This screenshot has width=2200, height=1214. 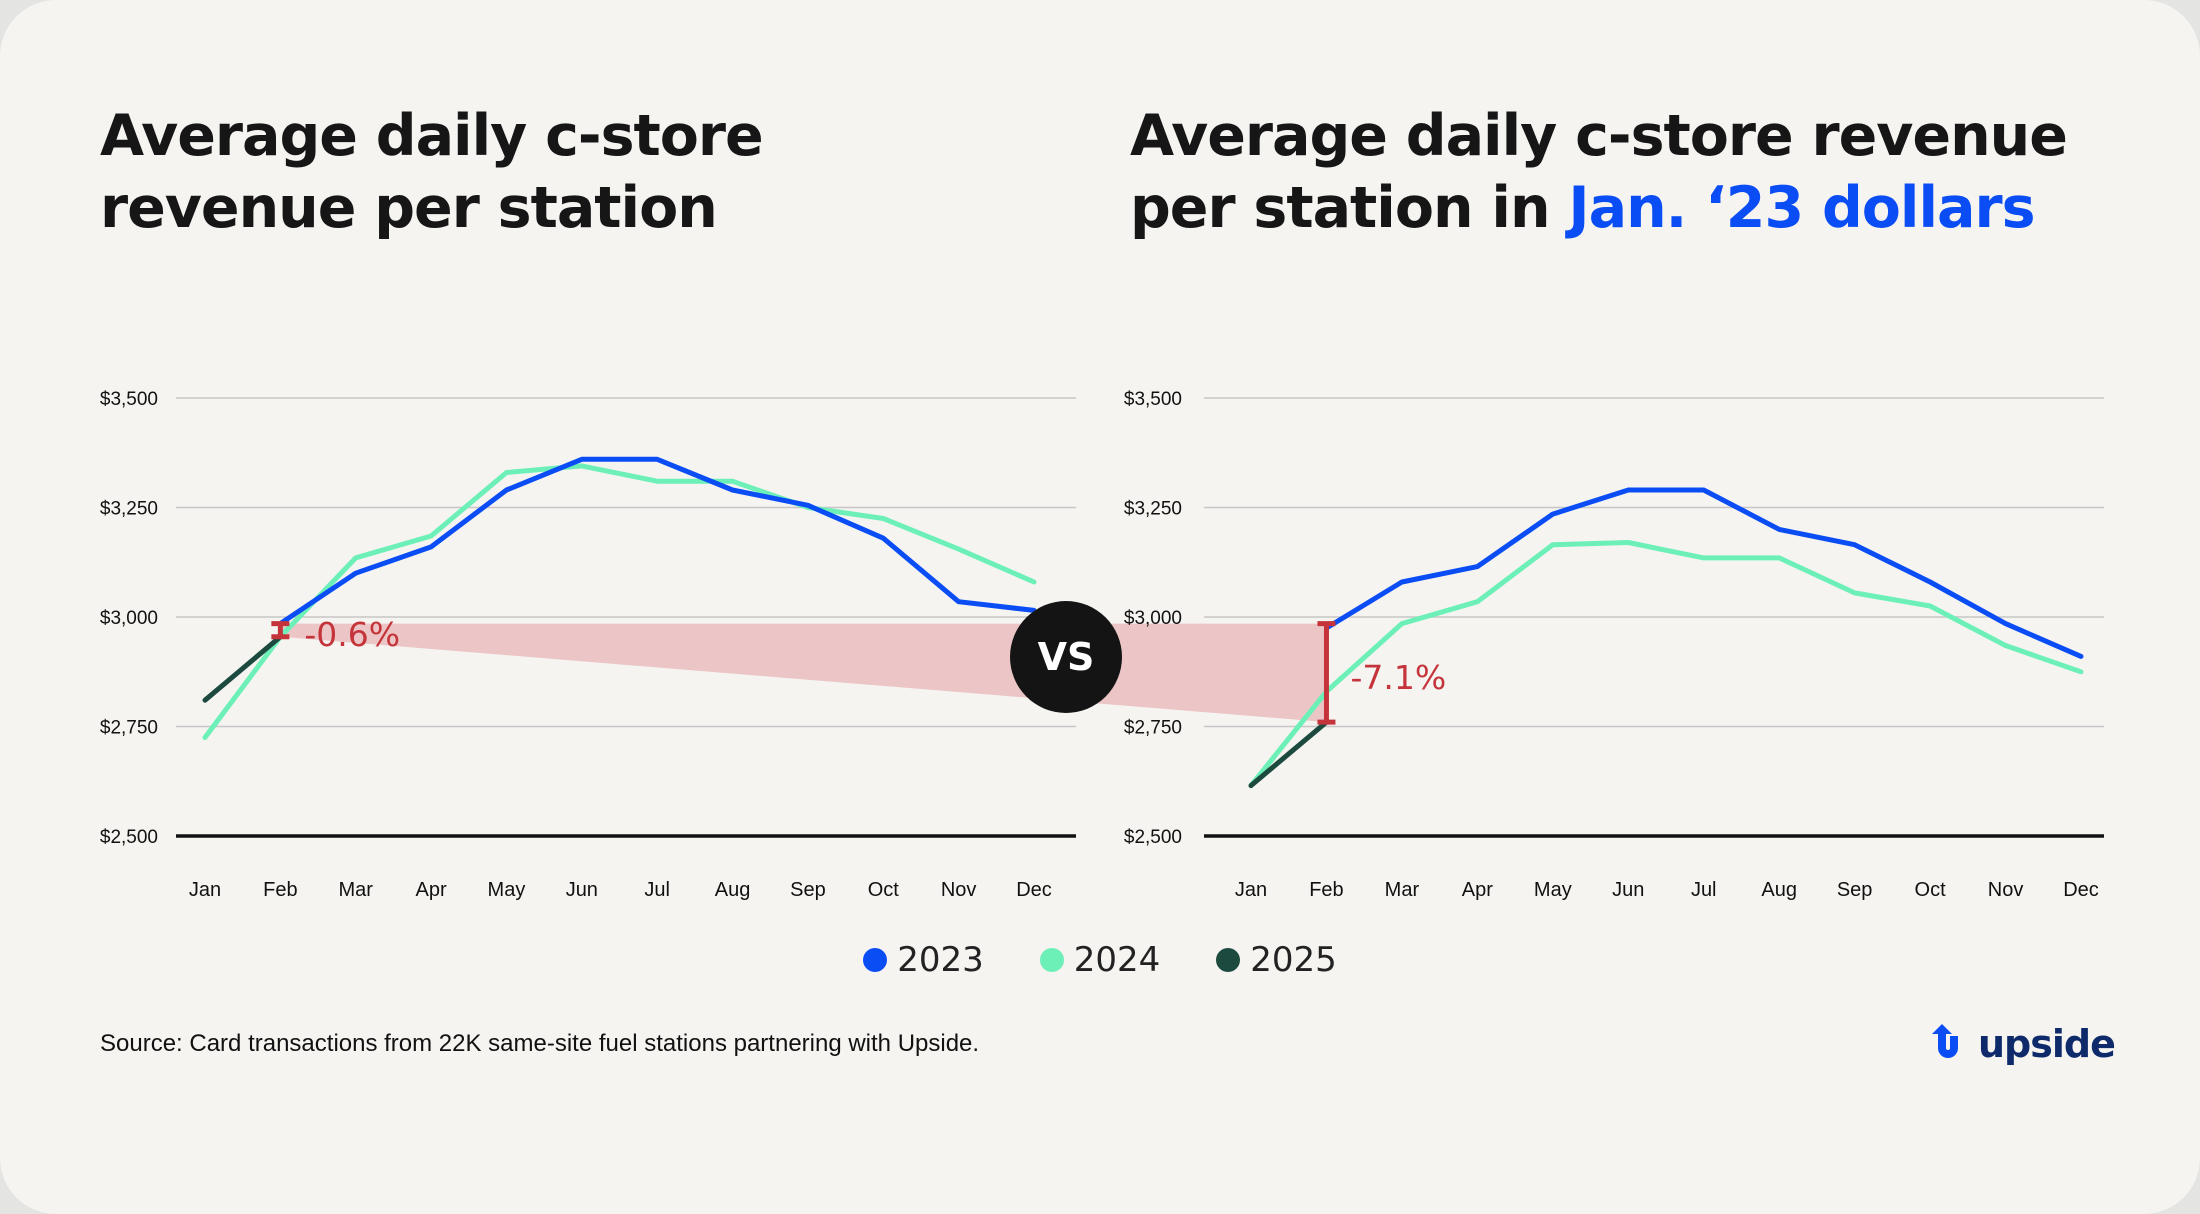 I want to click on right-x-tick-label: Dec, so click(x=2081, y=890).